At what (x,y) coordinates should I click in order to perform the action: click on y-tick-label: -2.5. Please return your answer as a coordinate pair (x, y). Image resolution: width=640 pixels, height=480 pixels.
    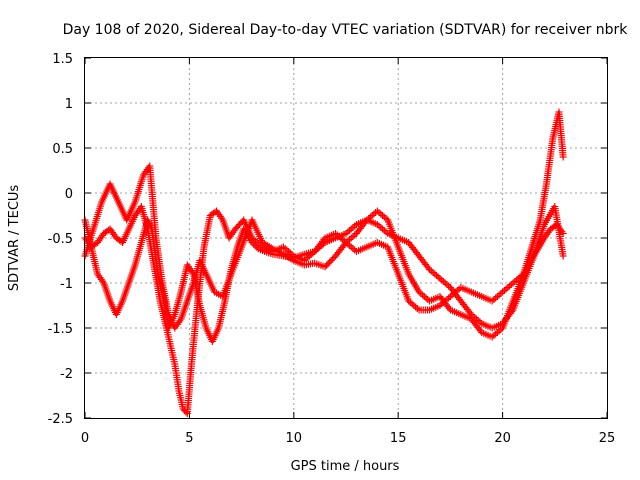
    Looking at the image, I should click on (60, 419).